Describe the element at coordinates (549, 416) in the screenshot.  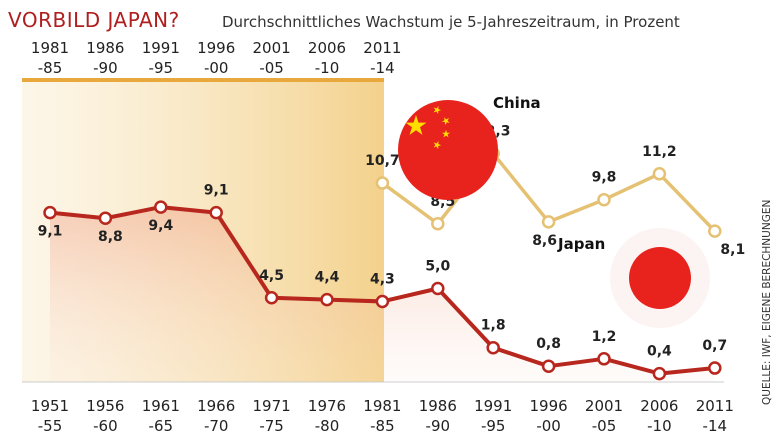
I see `japan-x-tick-label: 1996 -00` at that location.